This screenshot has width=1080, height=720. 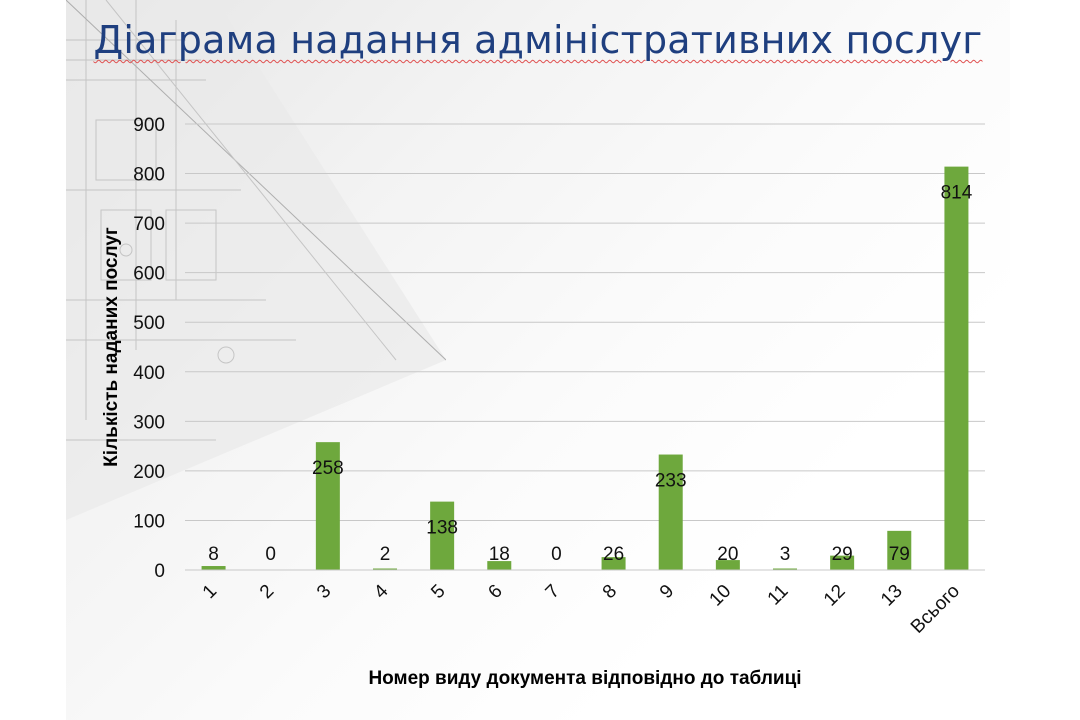 I want to click on x-tick-label: 1, so click(x=210, y=592).